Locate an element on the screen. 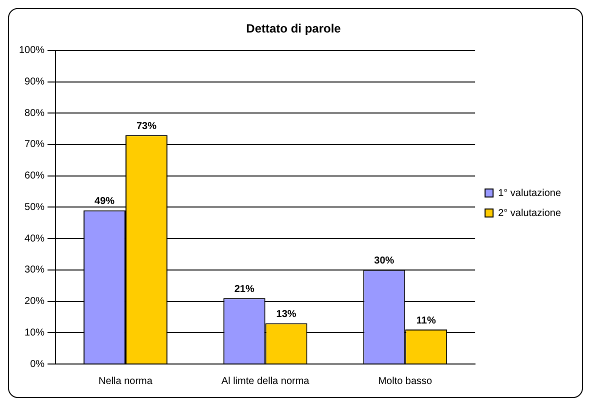 Image resolution: width=591 pixels, height=406 pixels. data-label: 21% is located at coordinates (244, 289).